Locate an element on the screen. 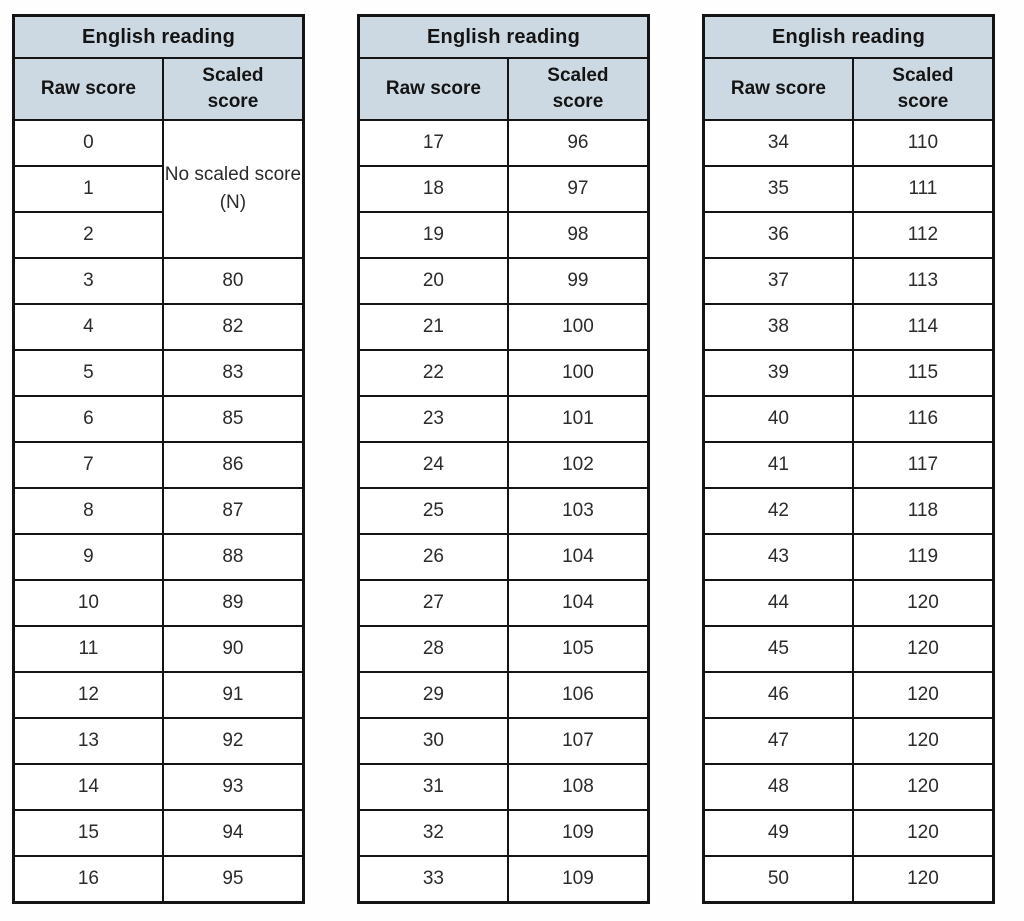 This screenshot has width=1024, height=921. table-row: 44 120 is located at coordinates (848, 603).